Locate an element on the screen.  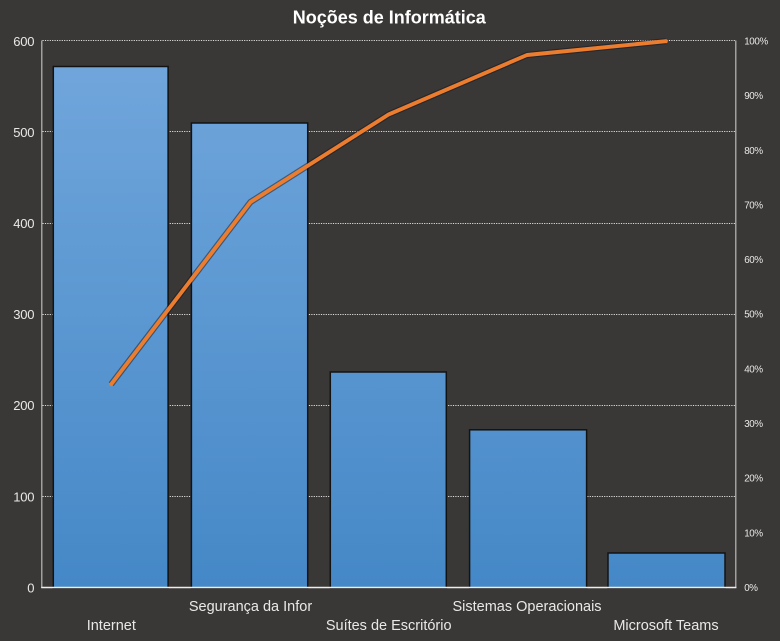
svg-text: 20% is located at coordinates (753, 479).